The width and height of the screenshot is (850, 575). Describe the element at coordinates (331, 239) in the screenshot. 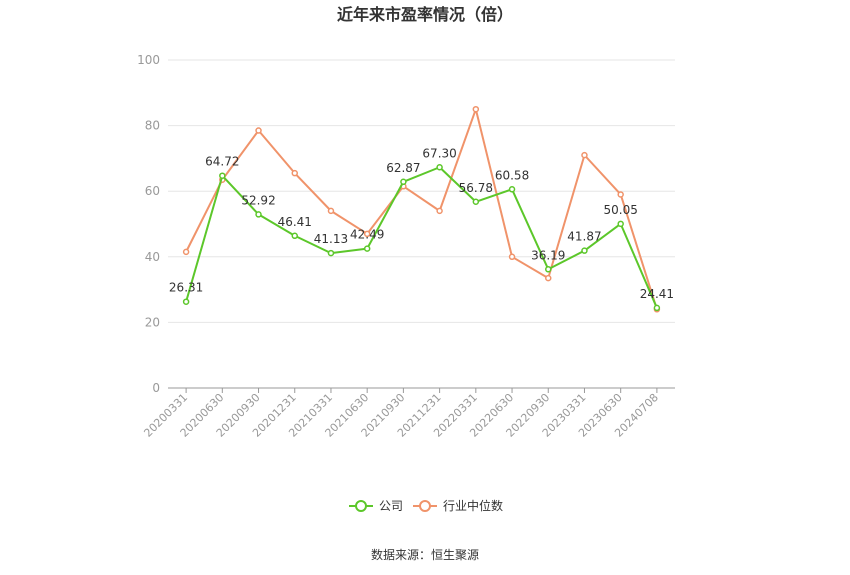

I see `data-label-company: 41.13` at that location.